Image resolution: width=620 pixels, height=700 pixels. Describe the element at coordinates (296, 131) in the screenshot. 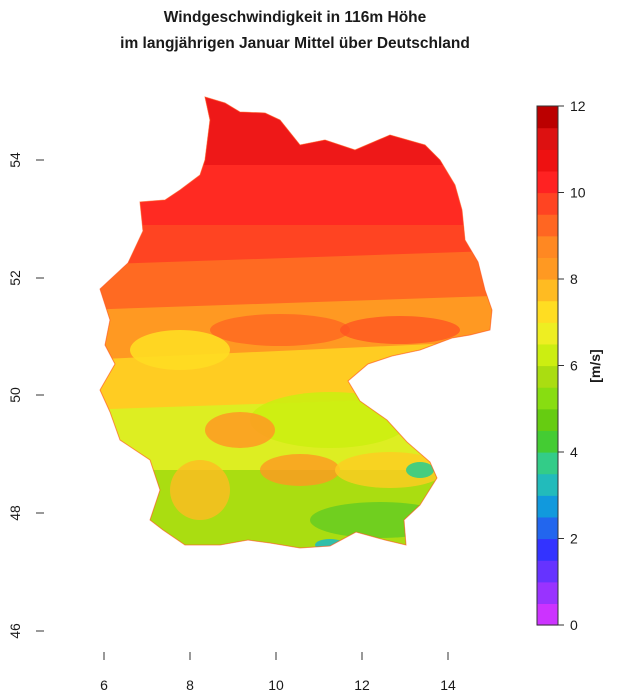

I see `band-coast-max` at that location.